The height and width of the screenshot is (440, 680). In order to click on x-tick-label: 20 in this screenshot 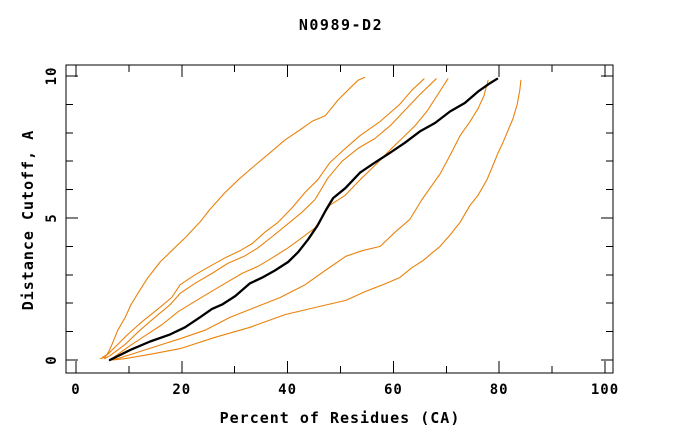, I will do `click(182, 390)`.